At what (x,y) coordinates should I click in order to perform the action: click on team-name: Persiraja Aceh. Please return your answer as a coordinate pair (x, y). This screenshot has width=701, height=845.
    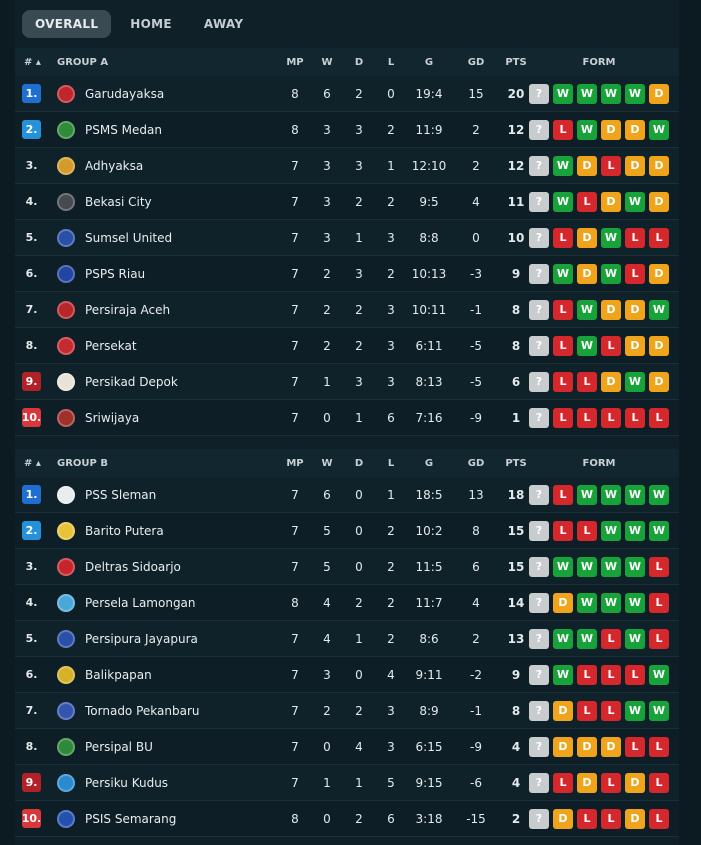
    Looking at the image, I should click on (128, 309).